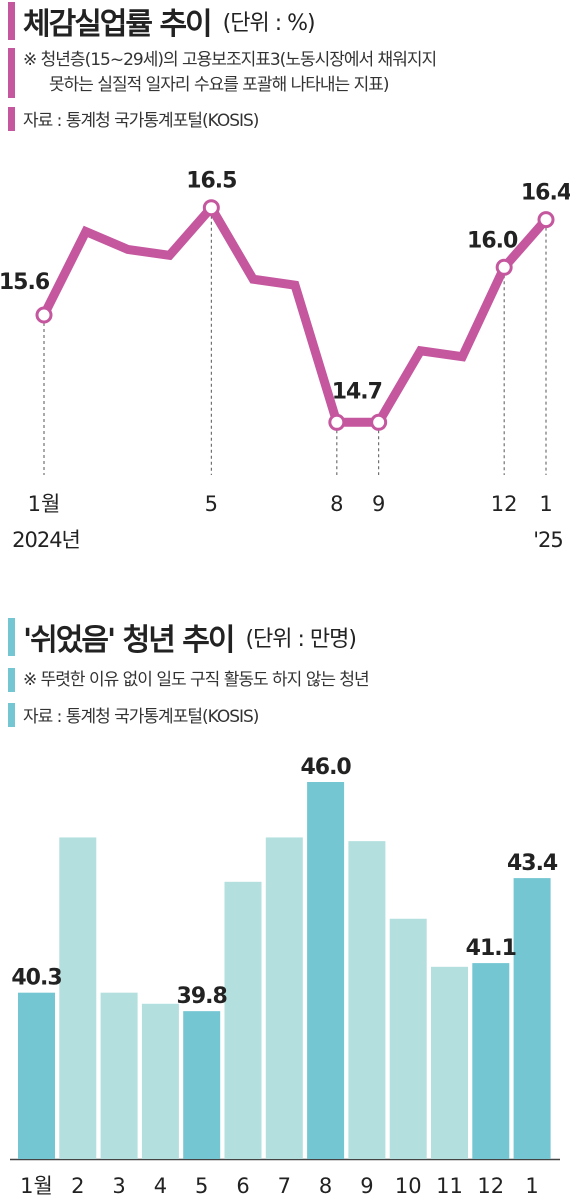 This screenshot has height=1202, width=570. Describe the element at coordinates (11, 680) in the screenshot. I see `chart2-note-accent` at that location.